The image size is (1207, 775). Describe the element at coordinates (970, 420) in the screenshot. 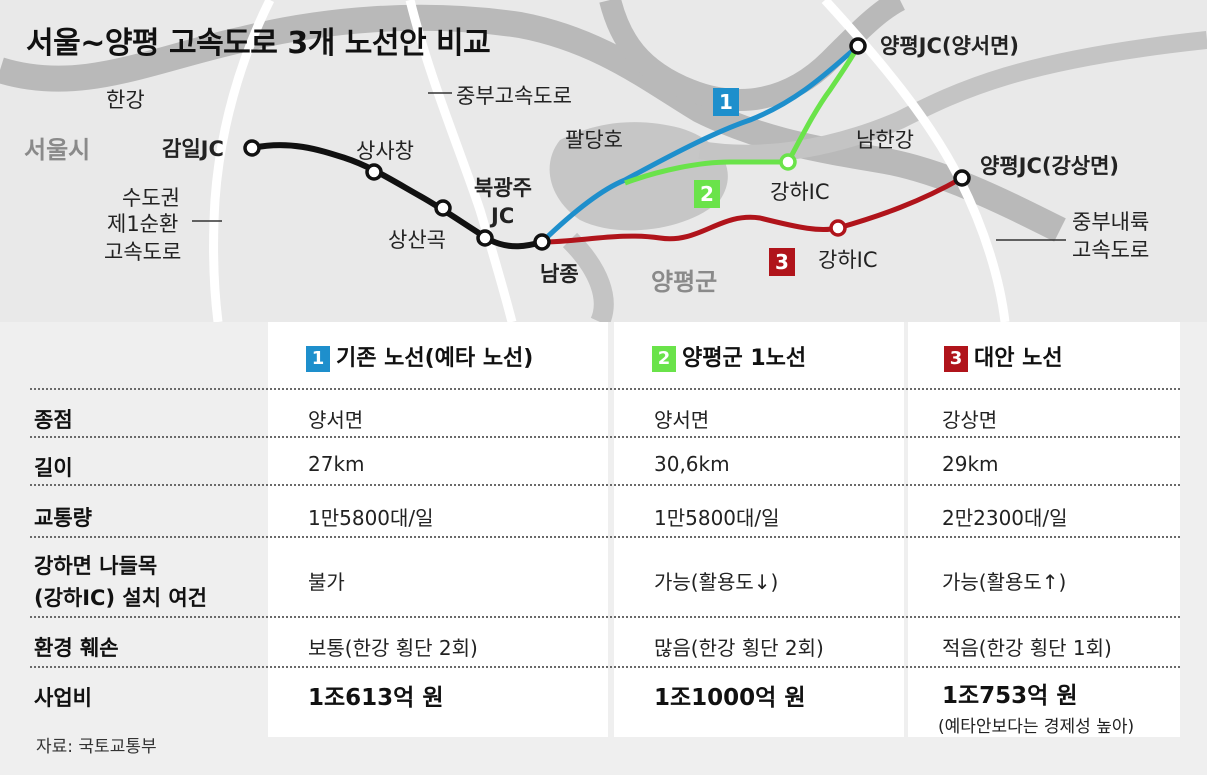

I see `cell-endpoint-3: 강상면` at that location.